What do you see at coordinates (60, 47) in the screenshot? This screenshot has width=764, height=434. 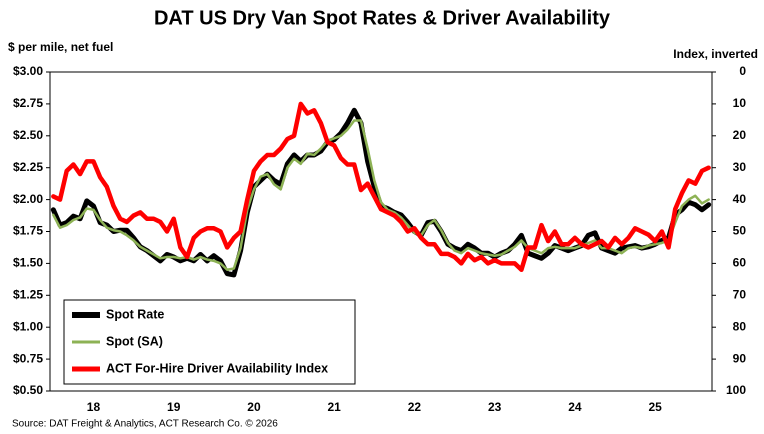 I see `y-axis-label: $ per mile, net fuel` at bounding box center [60, 47].